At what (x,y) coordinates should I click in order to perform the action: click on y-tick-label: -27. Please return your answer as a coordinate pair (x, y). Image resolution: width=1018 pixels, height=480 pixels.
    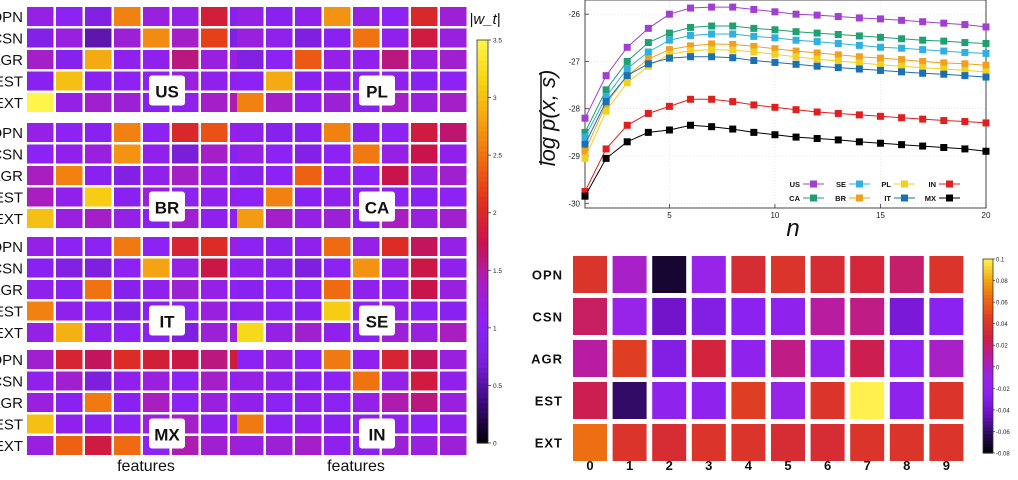
    Looking at the image, I should click on (574, 61).